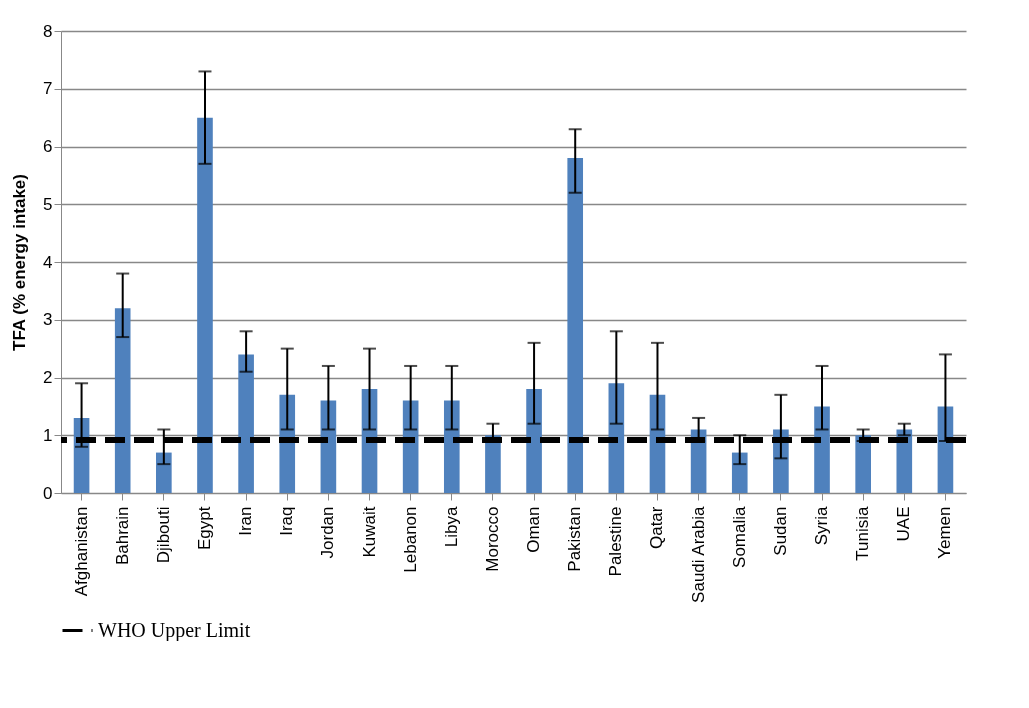  Describe the element at coordinates (657, 528) in the screenshot. I see `x-tick-label: Qatar` at that location.